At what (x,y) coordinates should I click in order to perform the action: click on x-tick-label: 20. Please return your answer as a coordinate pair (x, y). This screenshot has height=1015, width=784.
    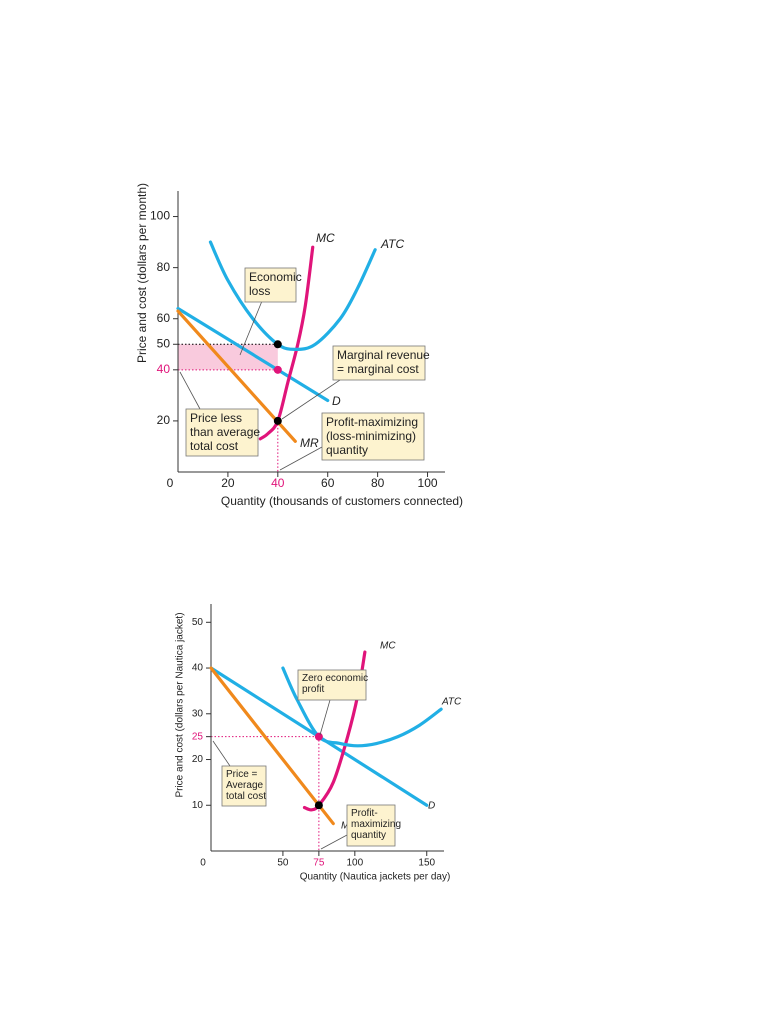
    Looking at the image, I should click on (228, 483).